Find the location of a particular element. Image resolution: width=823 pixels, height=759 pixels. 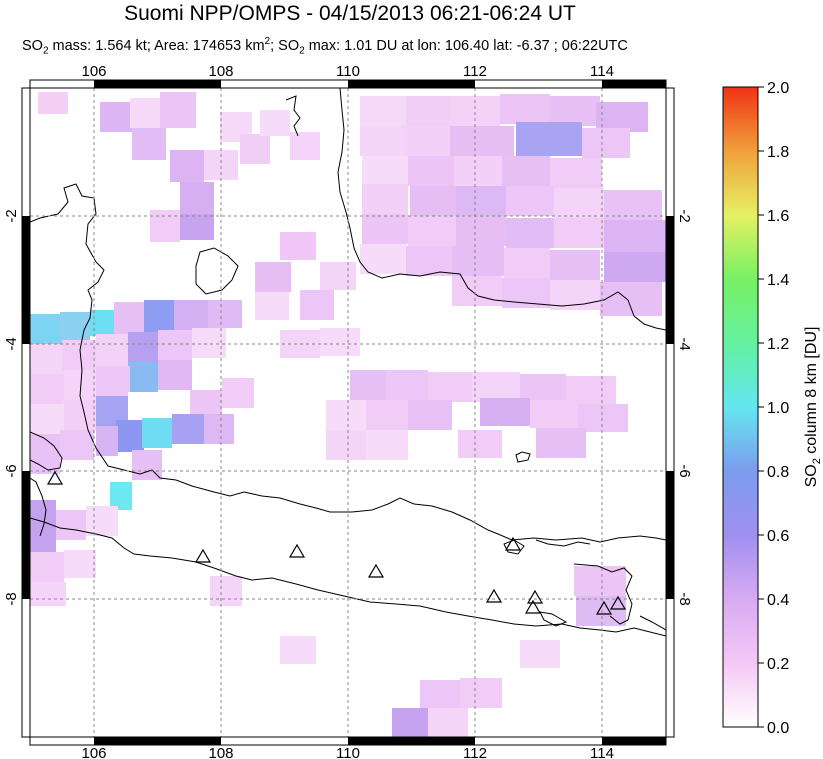

colorbar-label: SO2 column 8 km [DU] is located at coordinates (813, 407).